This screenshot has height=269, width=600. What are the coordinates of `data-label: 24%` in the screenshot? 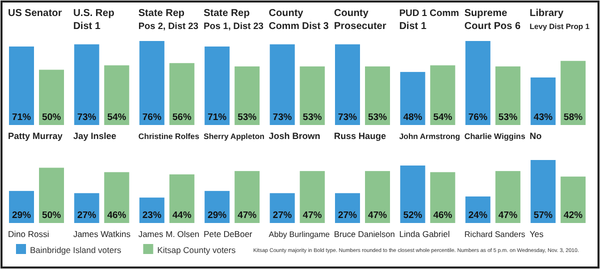 It's located at (478, 215).